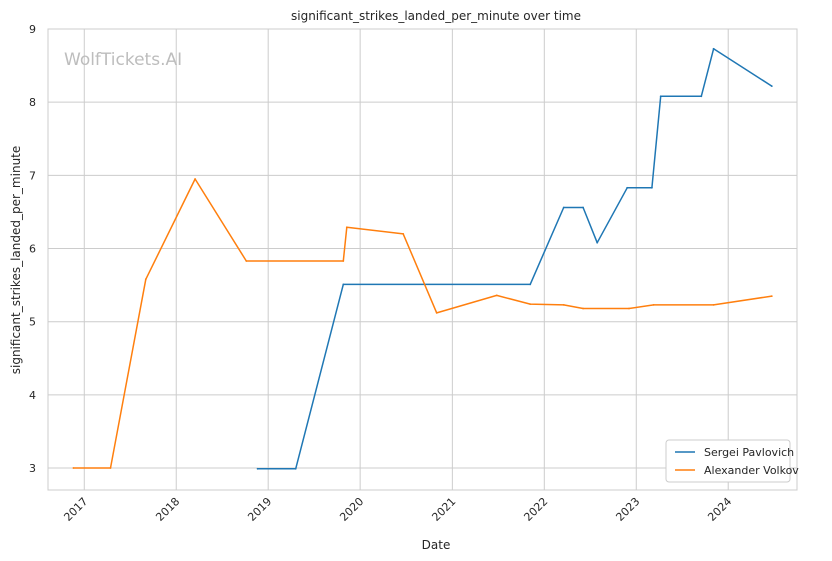  Describe the element at coordinates (436, 545) in the screenshot. I see `x-axis-label: Date` at that location.